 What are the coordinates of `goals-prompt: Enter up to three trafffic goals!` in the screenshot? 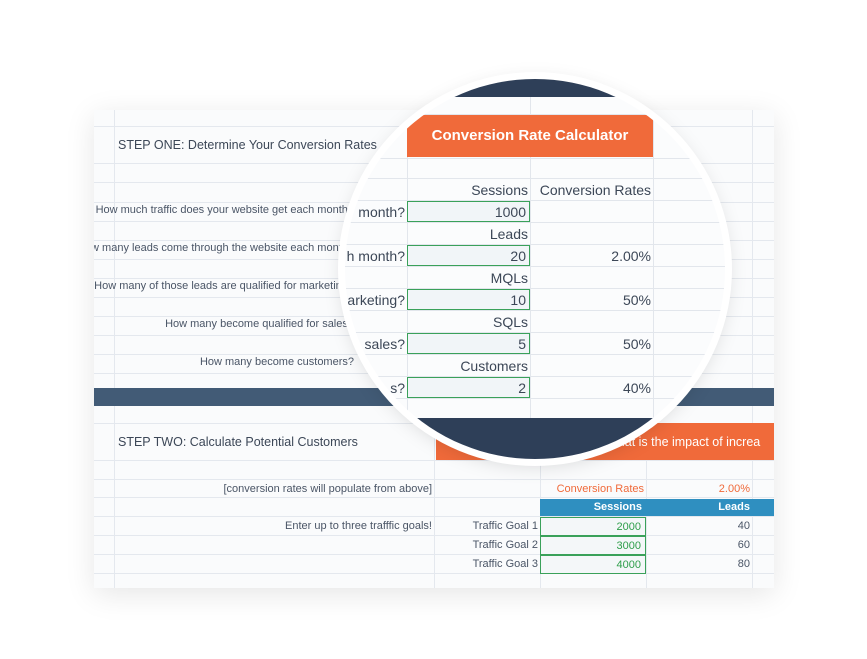 It's located at (358, 526).